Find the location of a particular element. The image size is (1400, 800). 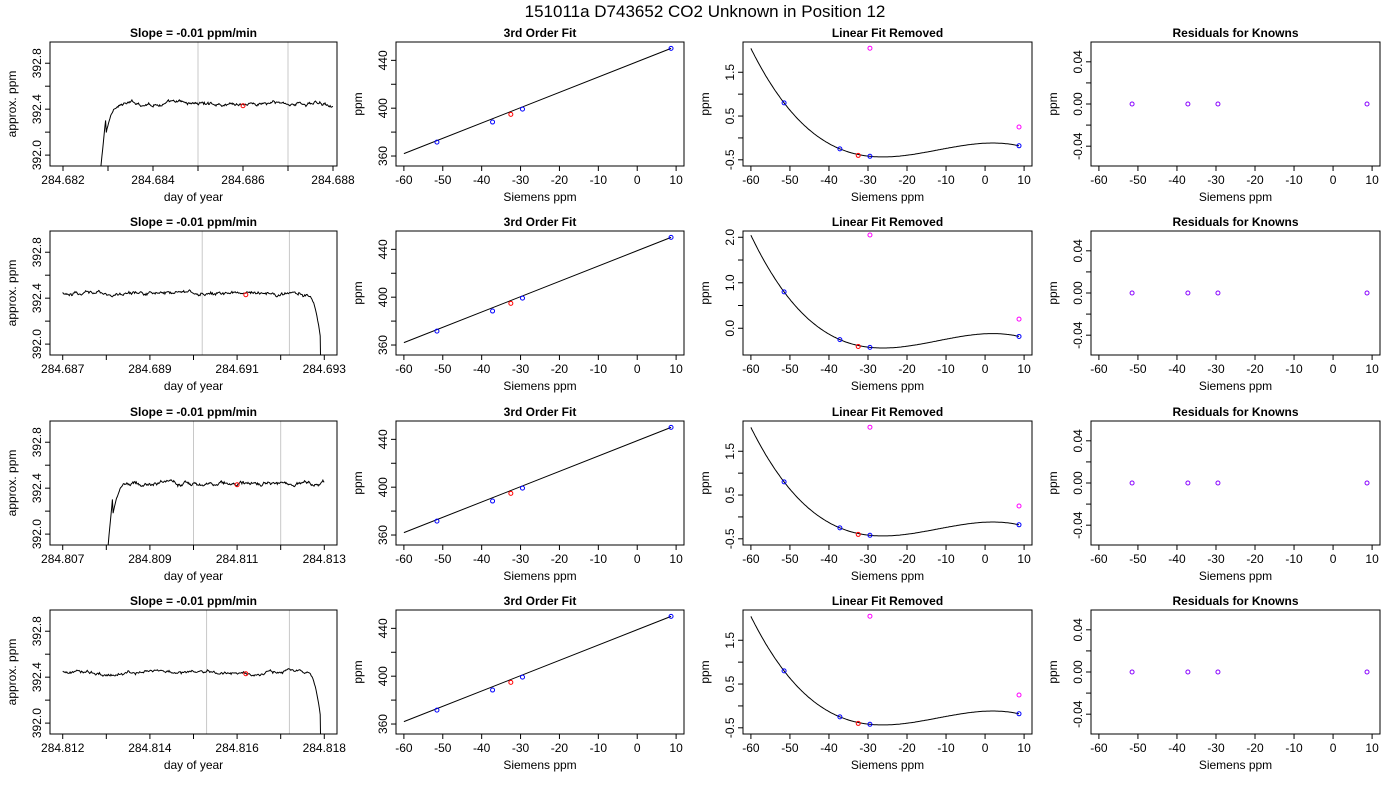

y-tick-label: 2.0 is located at coordinates (730, 237).